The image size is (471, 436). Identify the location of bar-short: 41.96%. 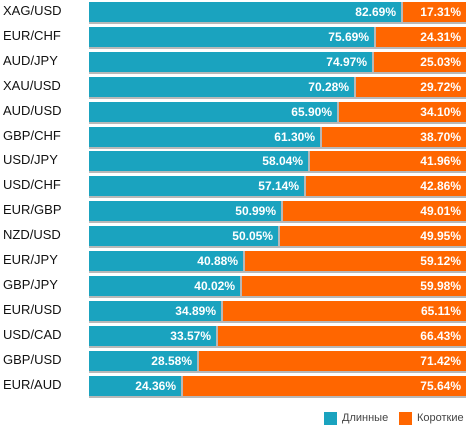
(388, 161).